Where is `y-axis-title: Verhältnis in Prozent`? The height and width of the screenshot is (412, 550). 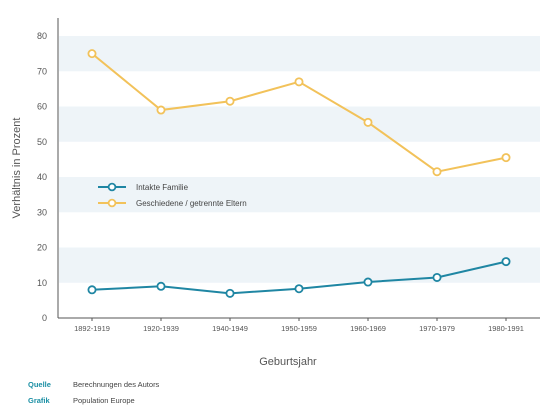
y-axis-title: Verhältnis in Prozent is located at coordinates (17, 168).